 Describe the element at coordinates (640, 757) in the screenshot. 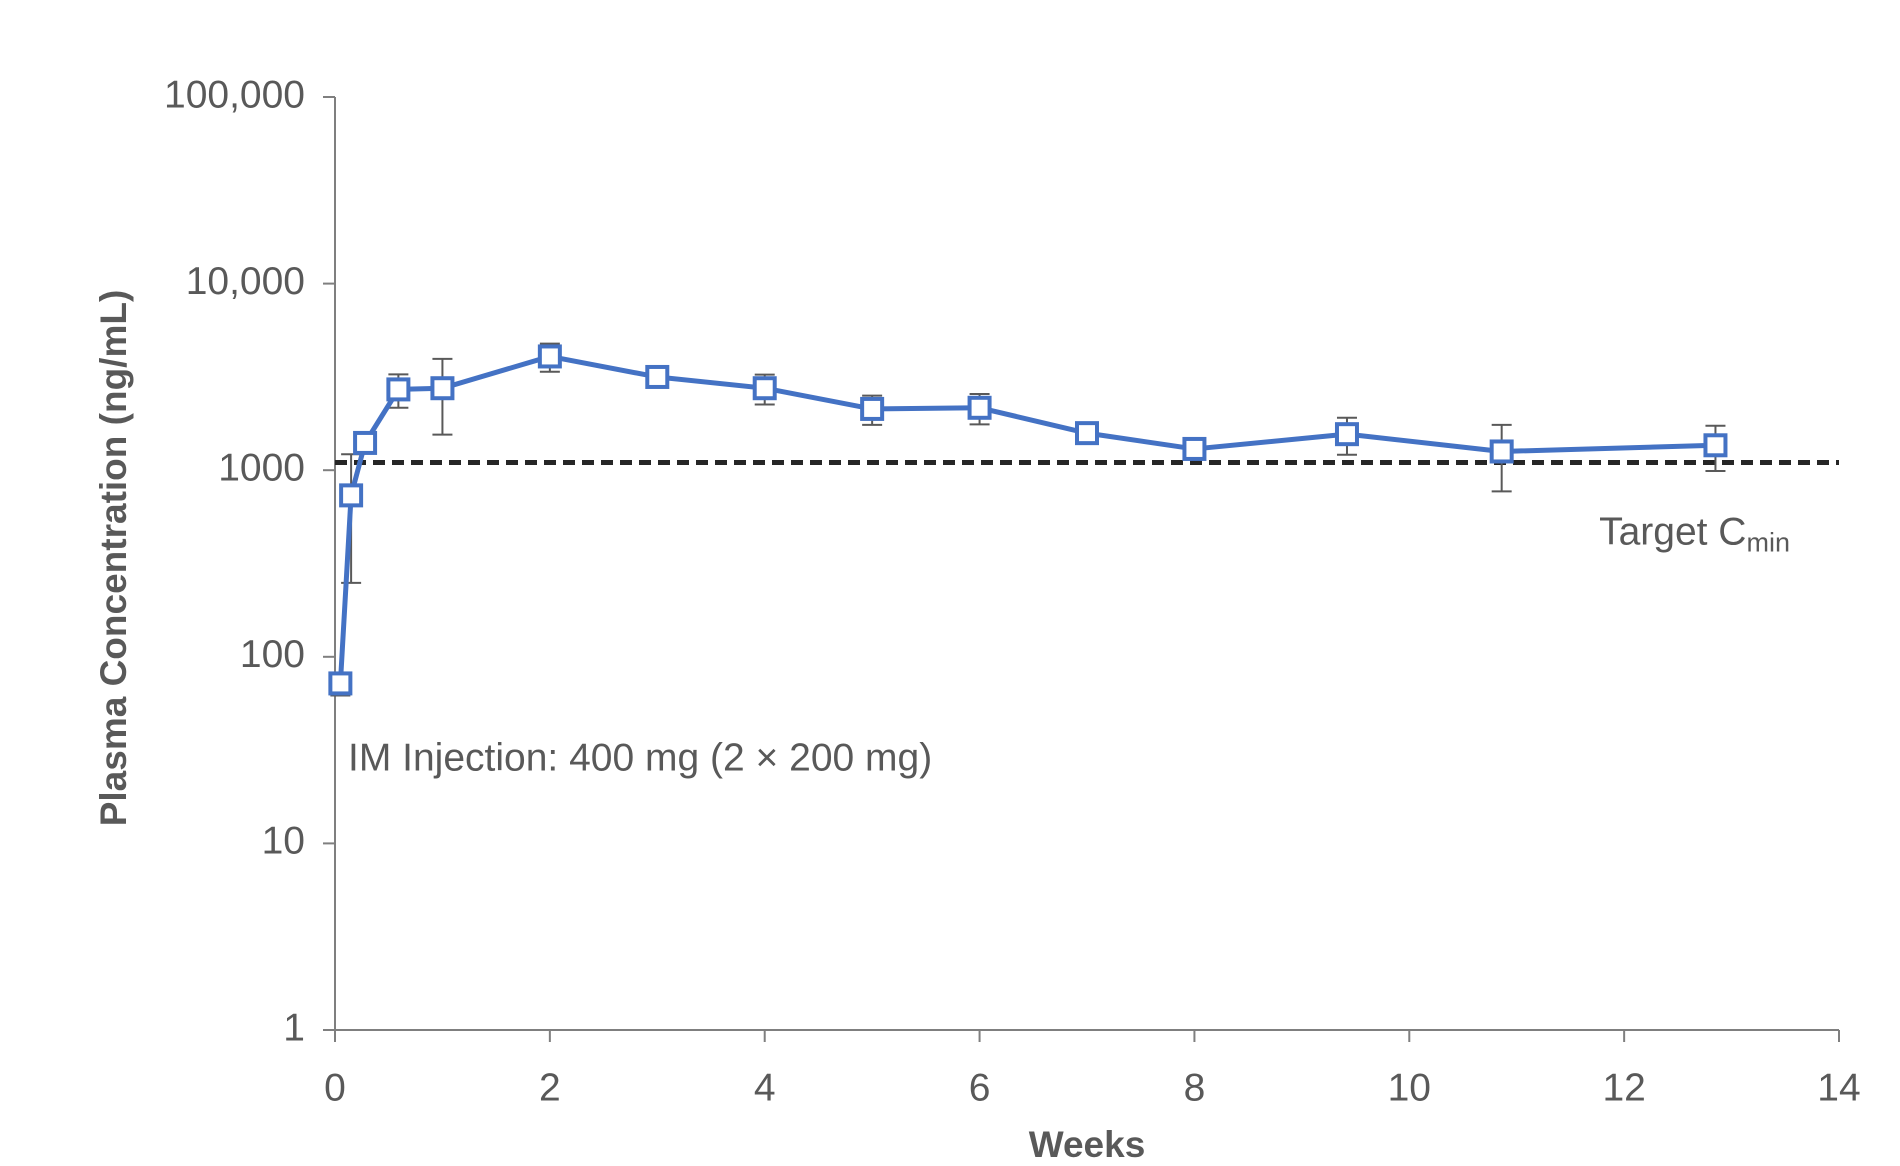

I see `annotation: IM Injection: 400 mg (2 × 200 mg)` at that location.